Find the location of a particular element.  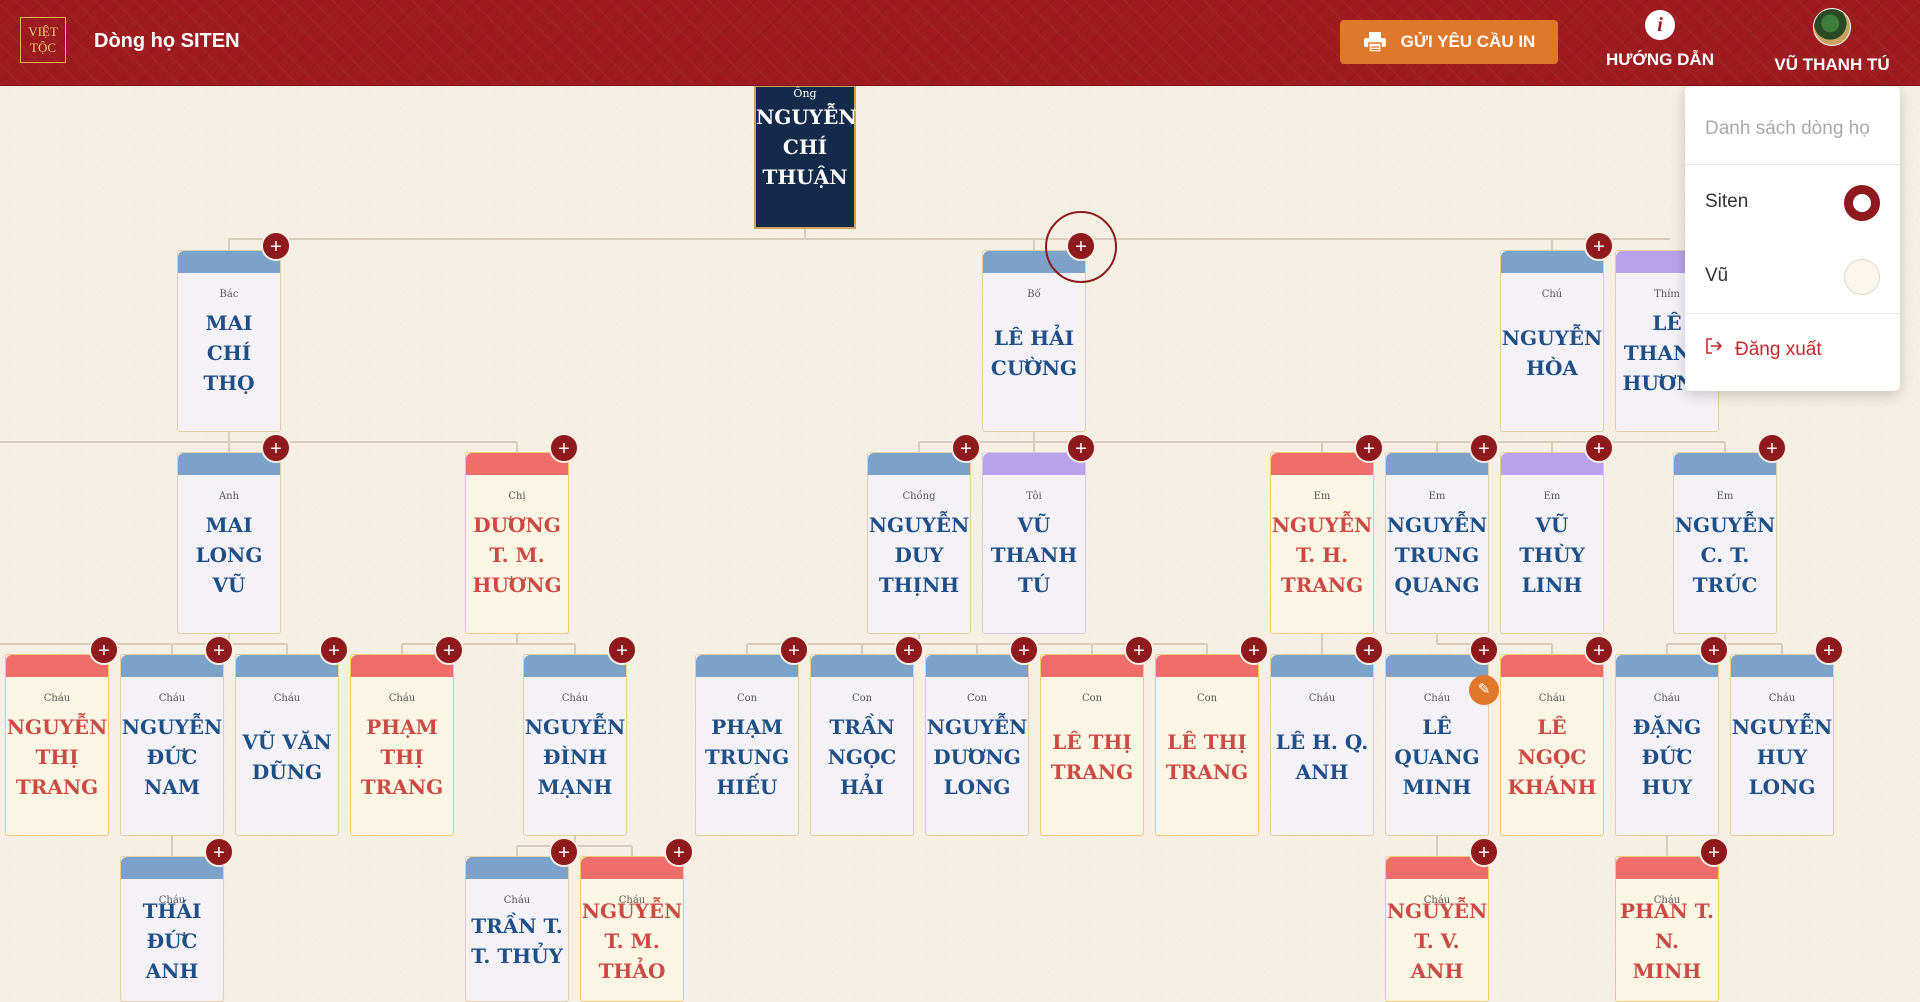

person-card: Cháu LÊ NGỌC KHÁNH is located at coordinates (1552, 745).